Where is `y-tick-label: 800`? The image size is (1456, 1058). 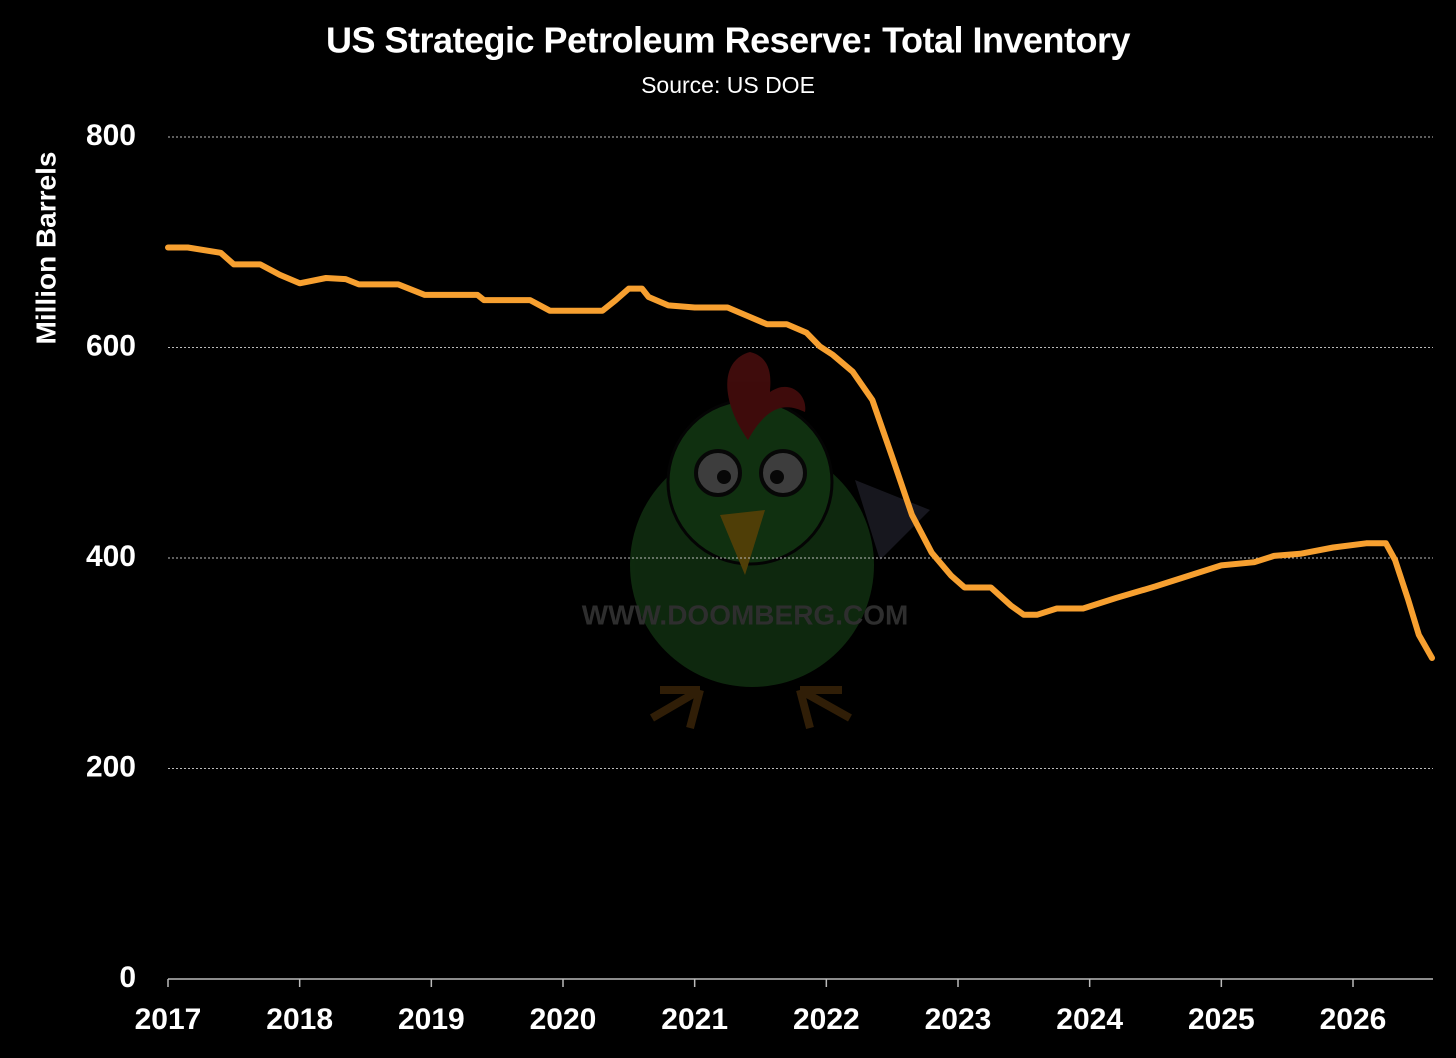
y-tick-label: 800 is located at coordinates (111, 135).